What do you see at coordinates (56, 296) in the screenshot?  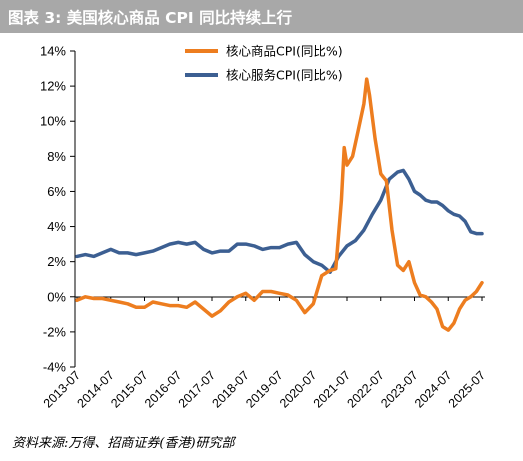 I see `y-tick-label: 0%` at bounding box center [56, 296].